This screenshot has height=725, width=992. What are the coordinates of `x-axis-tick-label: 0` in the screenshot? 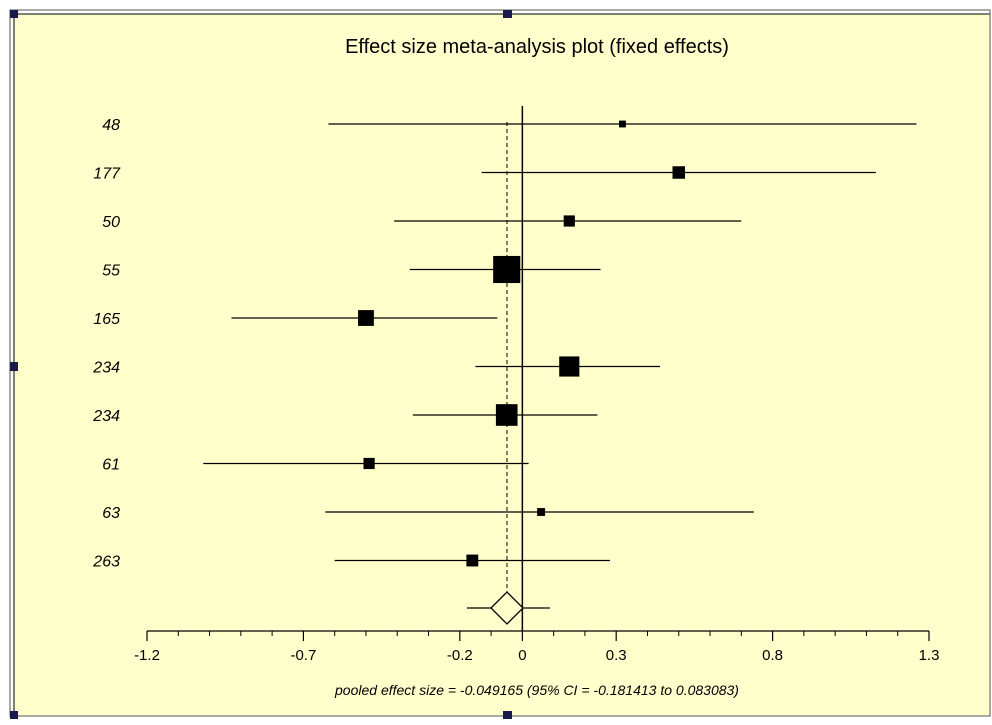 It's located at (522, 655).